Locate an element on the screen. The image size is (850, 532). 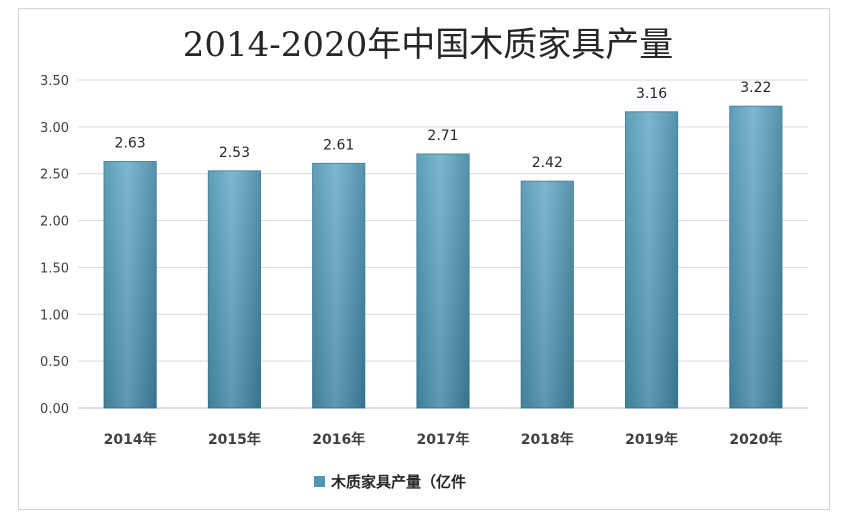
x-tick-label: 2018年 is located at coordinates (547, 439).